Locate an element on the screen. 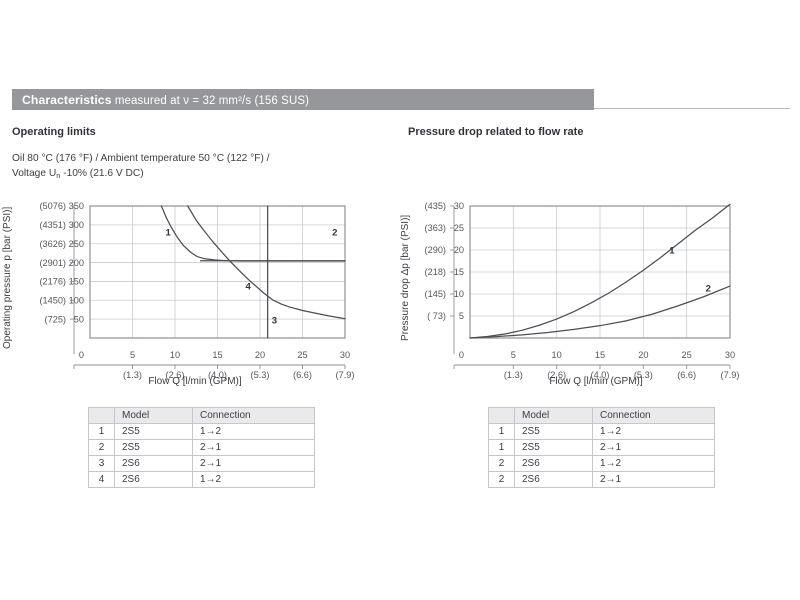  y-tick-primary: 50 is located at coordinates (79, 319).